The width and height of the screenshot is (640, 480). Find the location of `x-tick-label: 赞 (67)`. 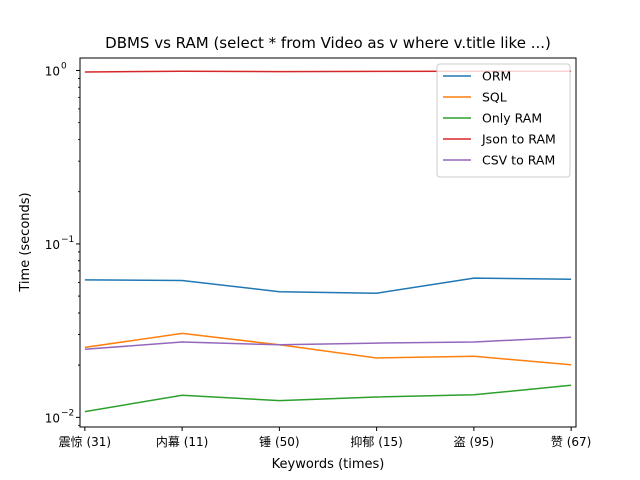

x-tick-label: 赞 (67) is located at coordinates (571, 442).